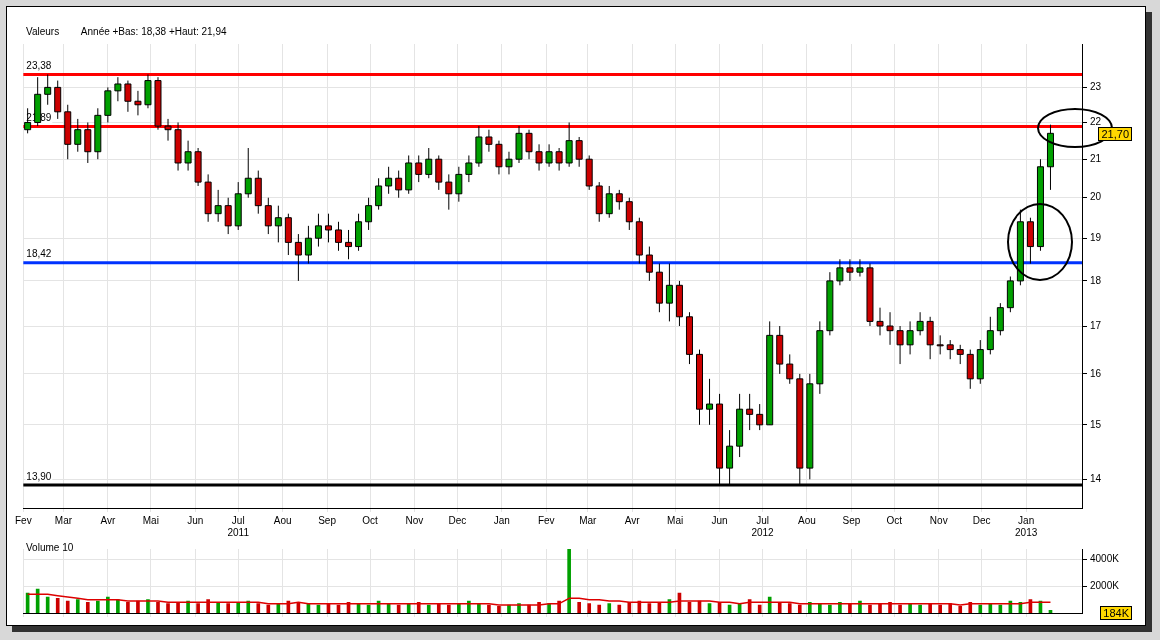 Image resolution: width=1160 pixels, height=640 pixels. What do you see at coordinates (1105, 586) in the screenshot?
I see `y-tick-label: 2000K` at bounding box center [1105, 586].